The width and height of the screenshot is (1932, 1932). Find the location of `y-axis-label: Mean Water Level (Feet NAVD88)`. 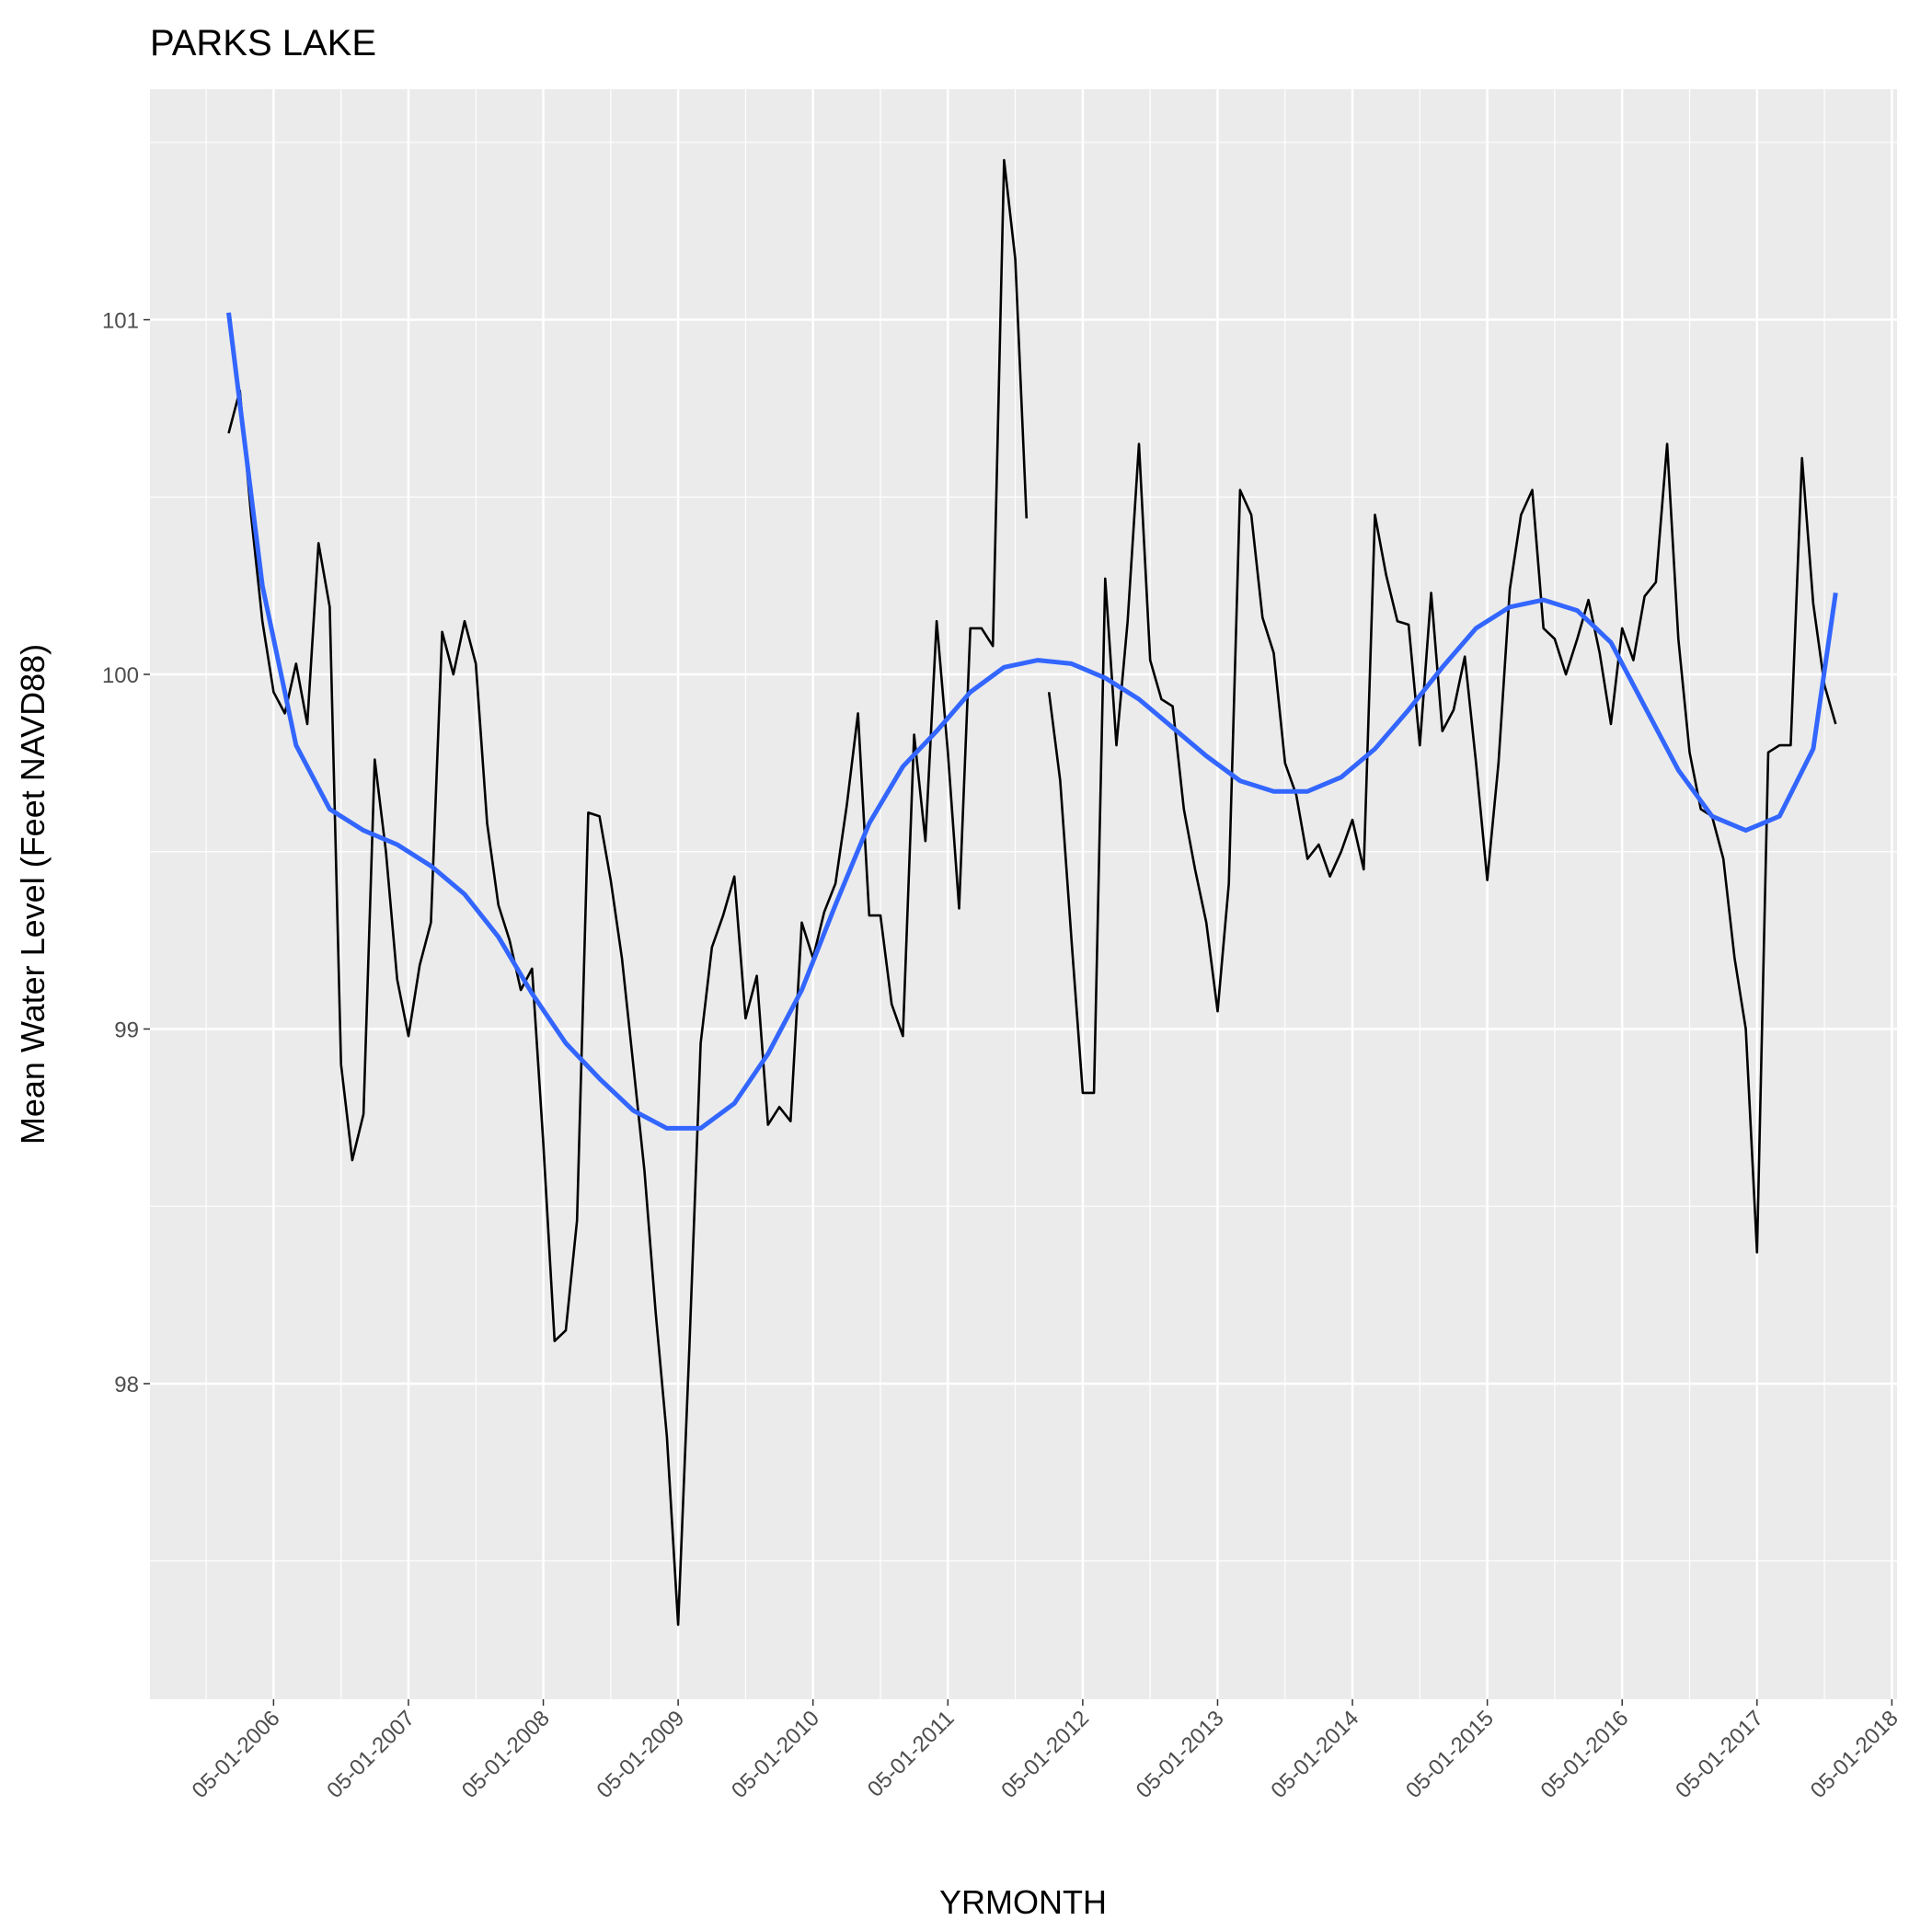

y-axis-label: Mean Water Level (Feet NAVD88) is located at coordinates (33, 894).